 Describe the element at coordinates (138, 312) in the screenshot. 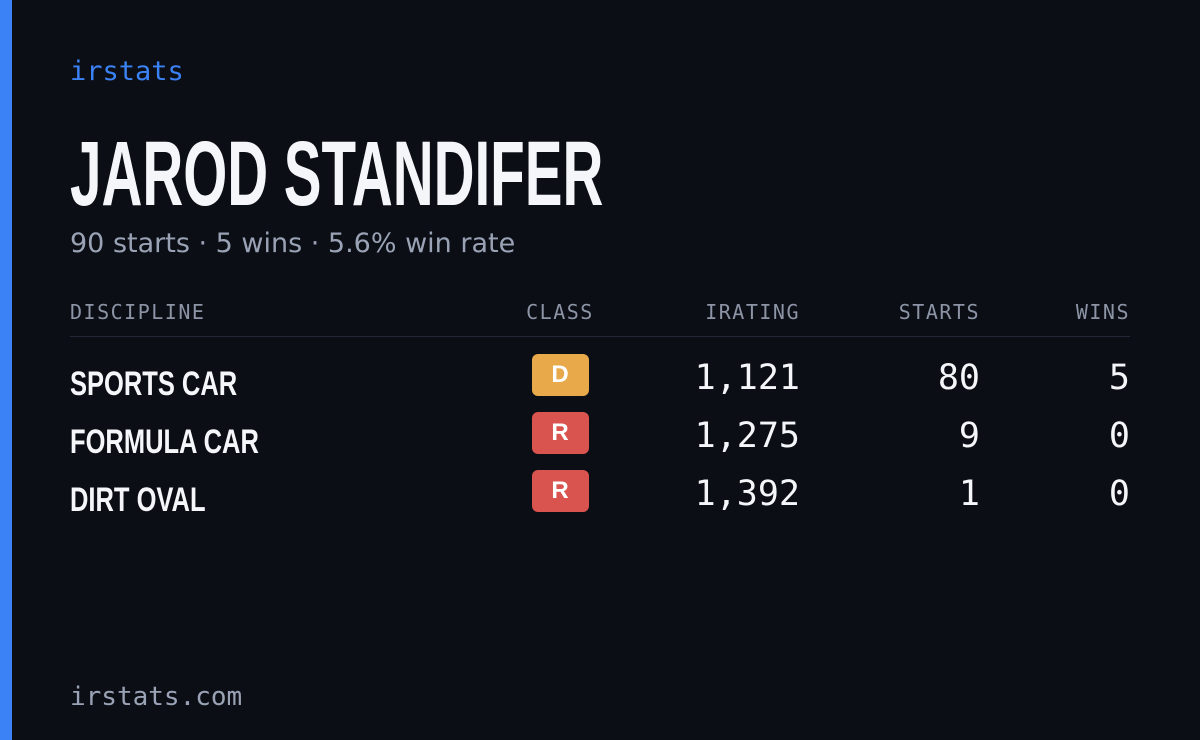

I see `column-header: DISCIPLINE` at that location.